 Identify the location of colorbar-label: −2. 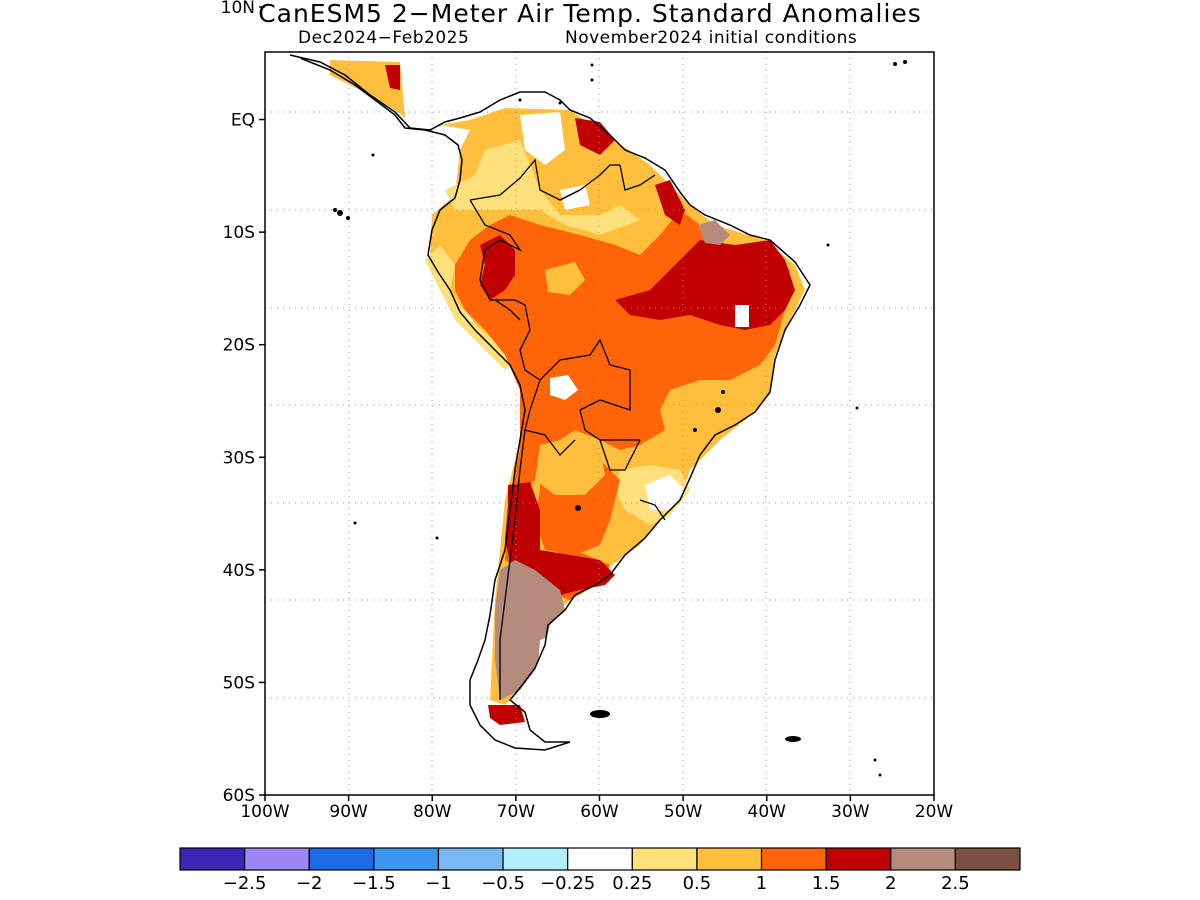
(309, 883).